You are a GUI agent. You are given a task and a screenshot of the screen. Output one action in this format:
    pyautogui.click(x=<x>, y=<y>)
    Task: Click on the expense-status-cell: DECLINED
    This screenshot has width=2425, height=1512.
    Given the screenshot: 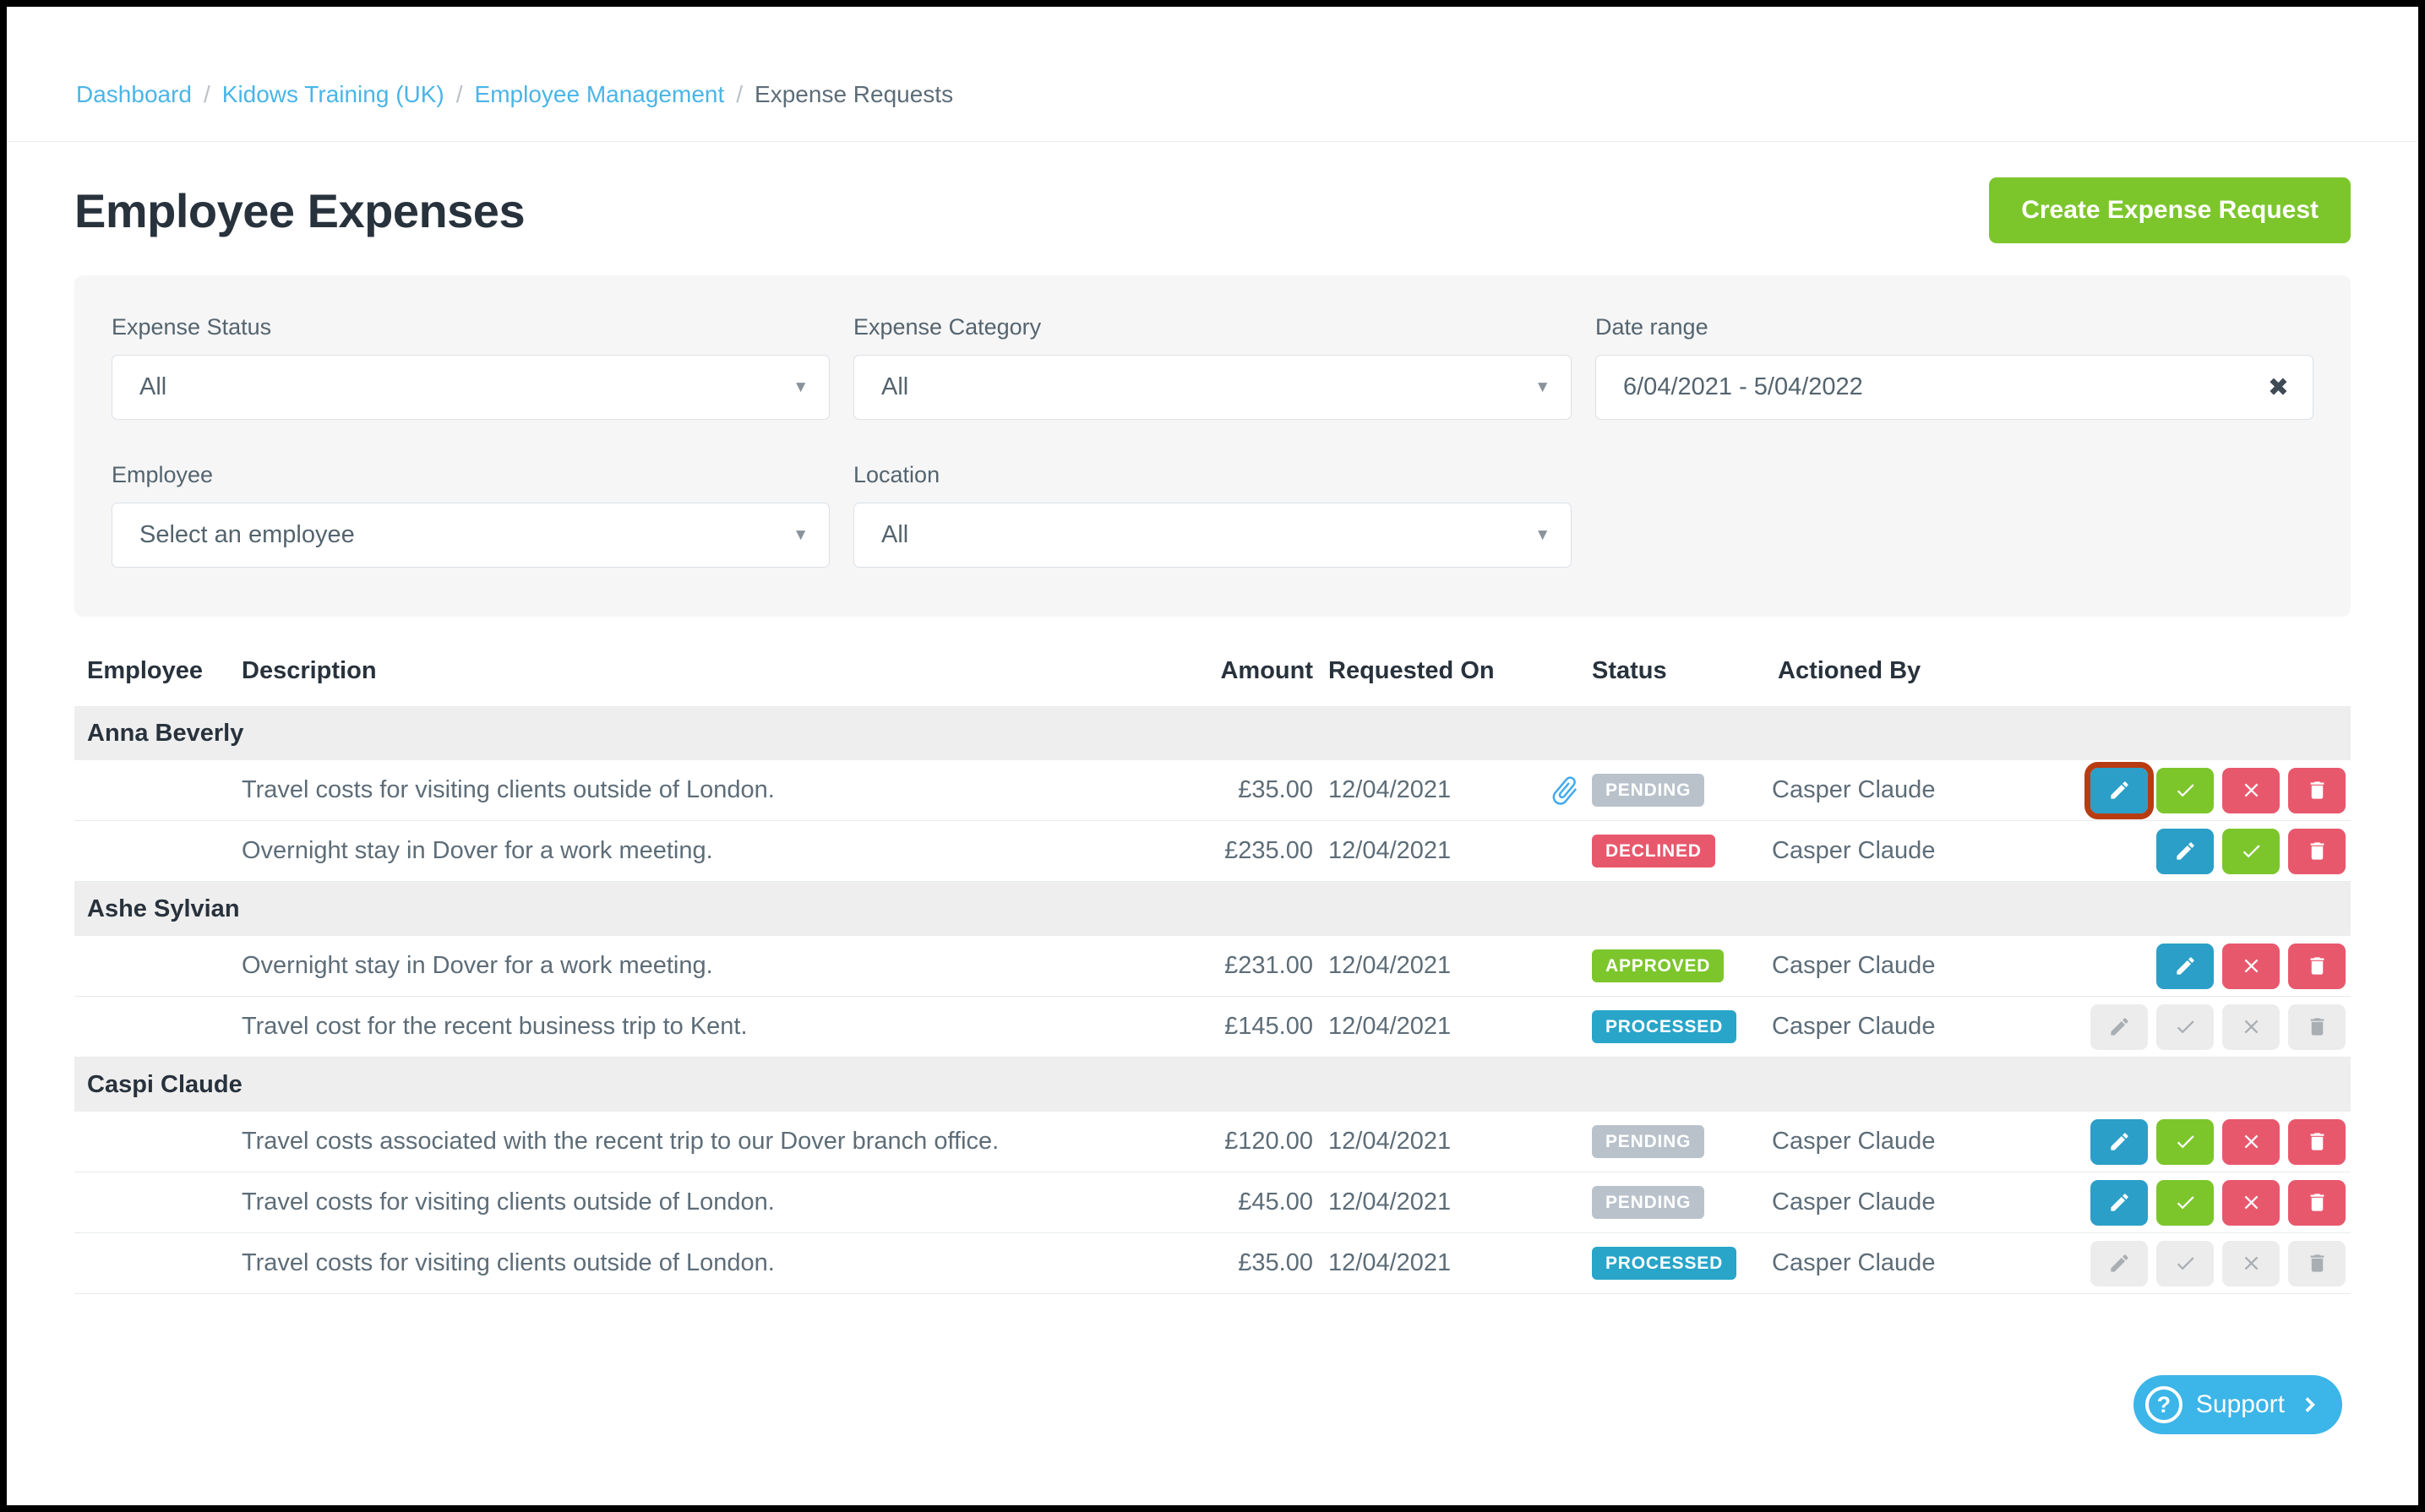 What is the action you would take?
    pyautogui.click(x=1652, y=851)
    